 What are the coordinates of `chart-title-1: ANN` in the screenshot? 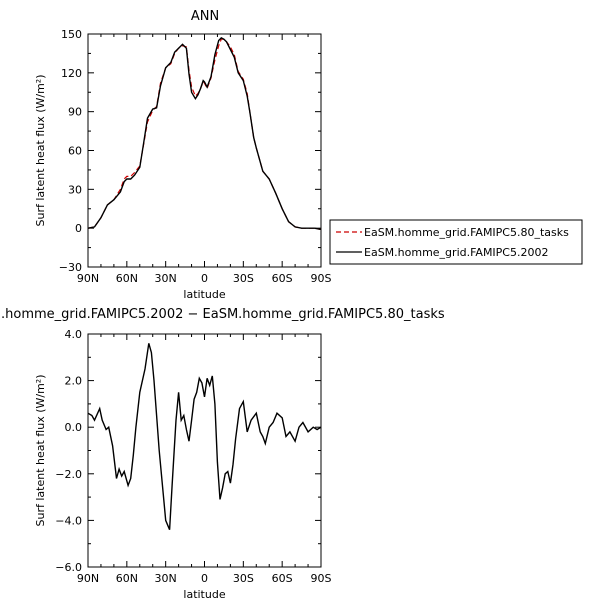 It's located at (205, 16).